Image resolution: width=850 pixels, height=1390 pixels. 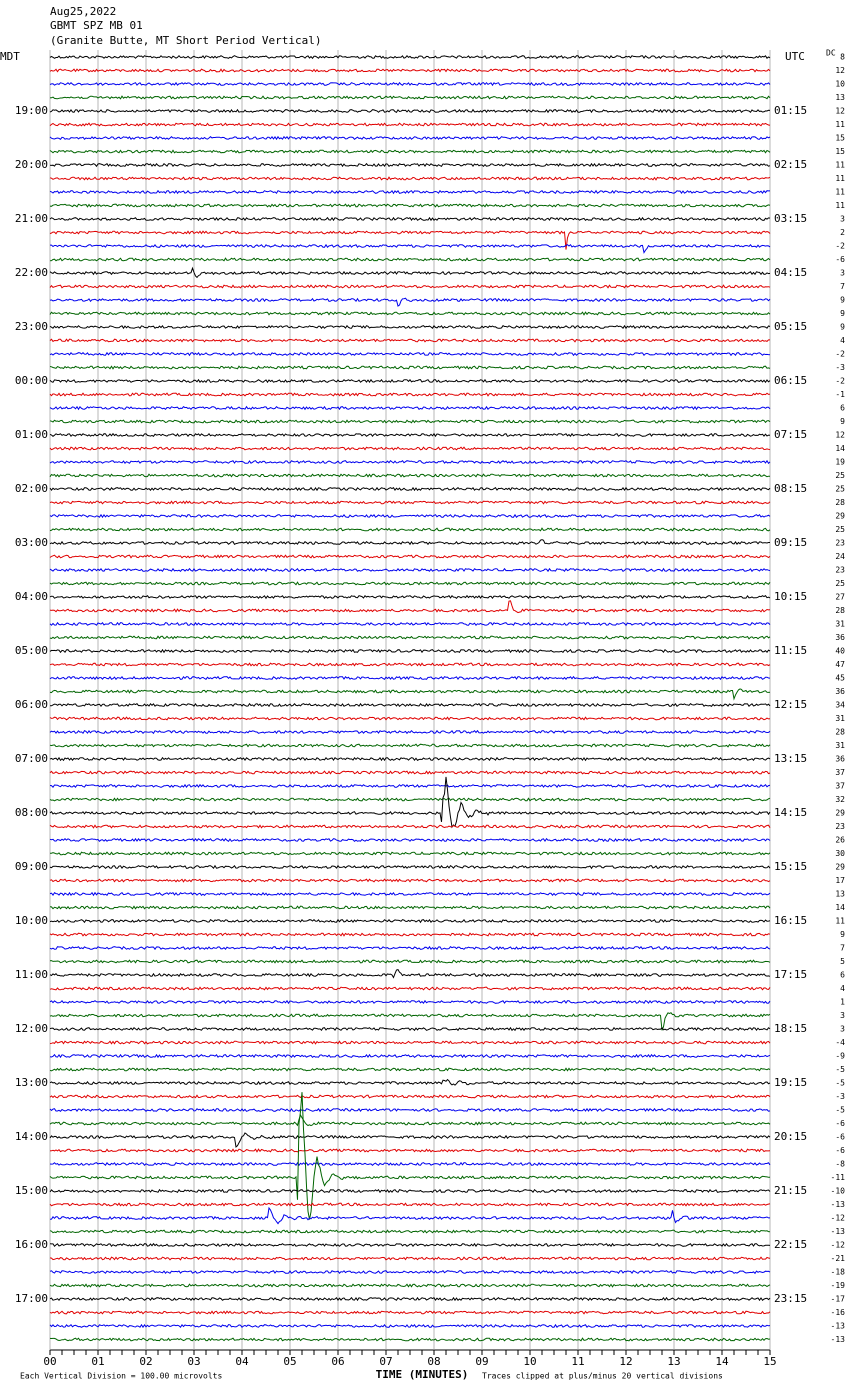 I want to click on dc-value: 10, so click(x=840, y=84).